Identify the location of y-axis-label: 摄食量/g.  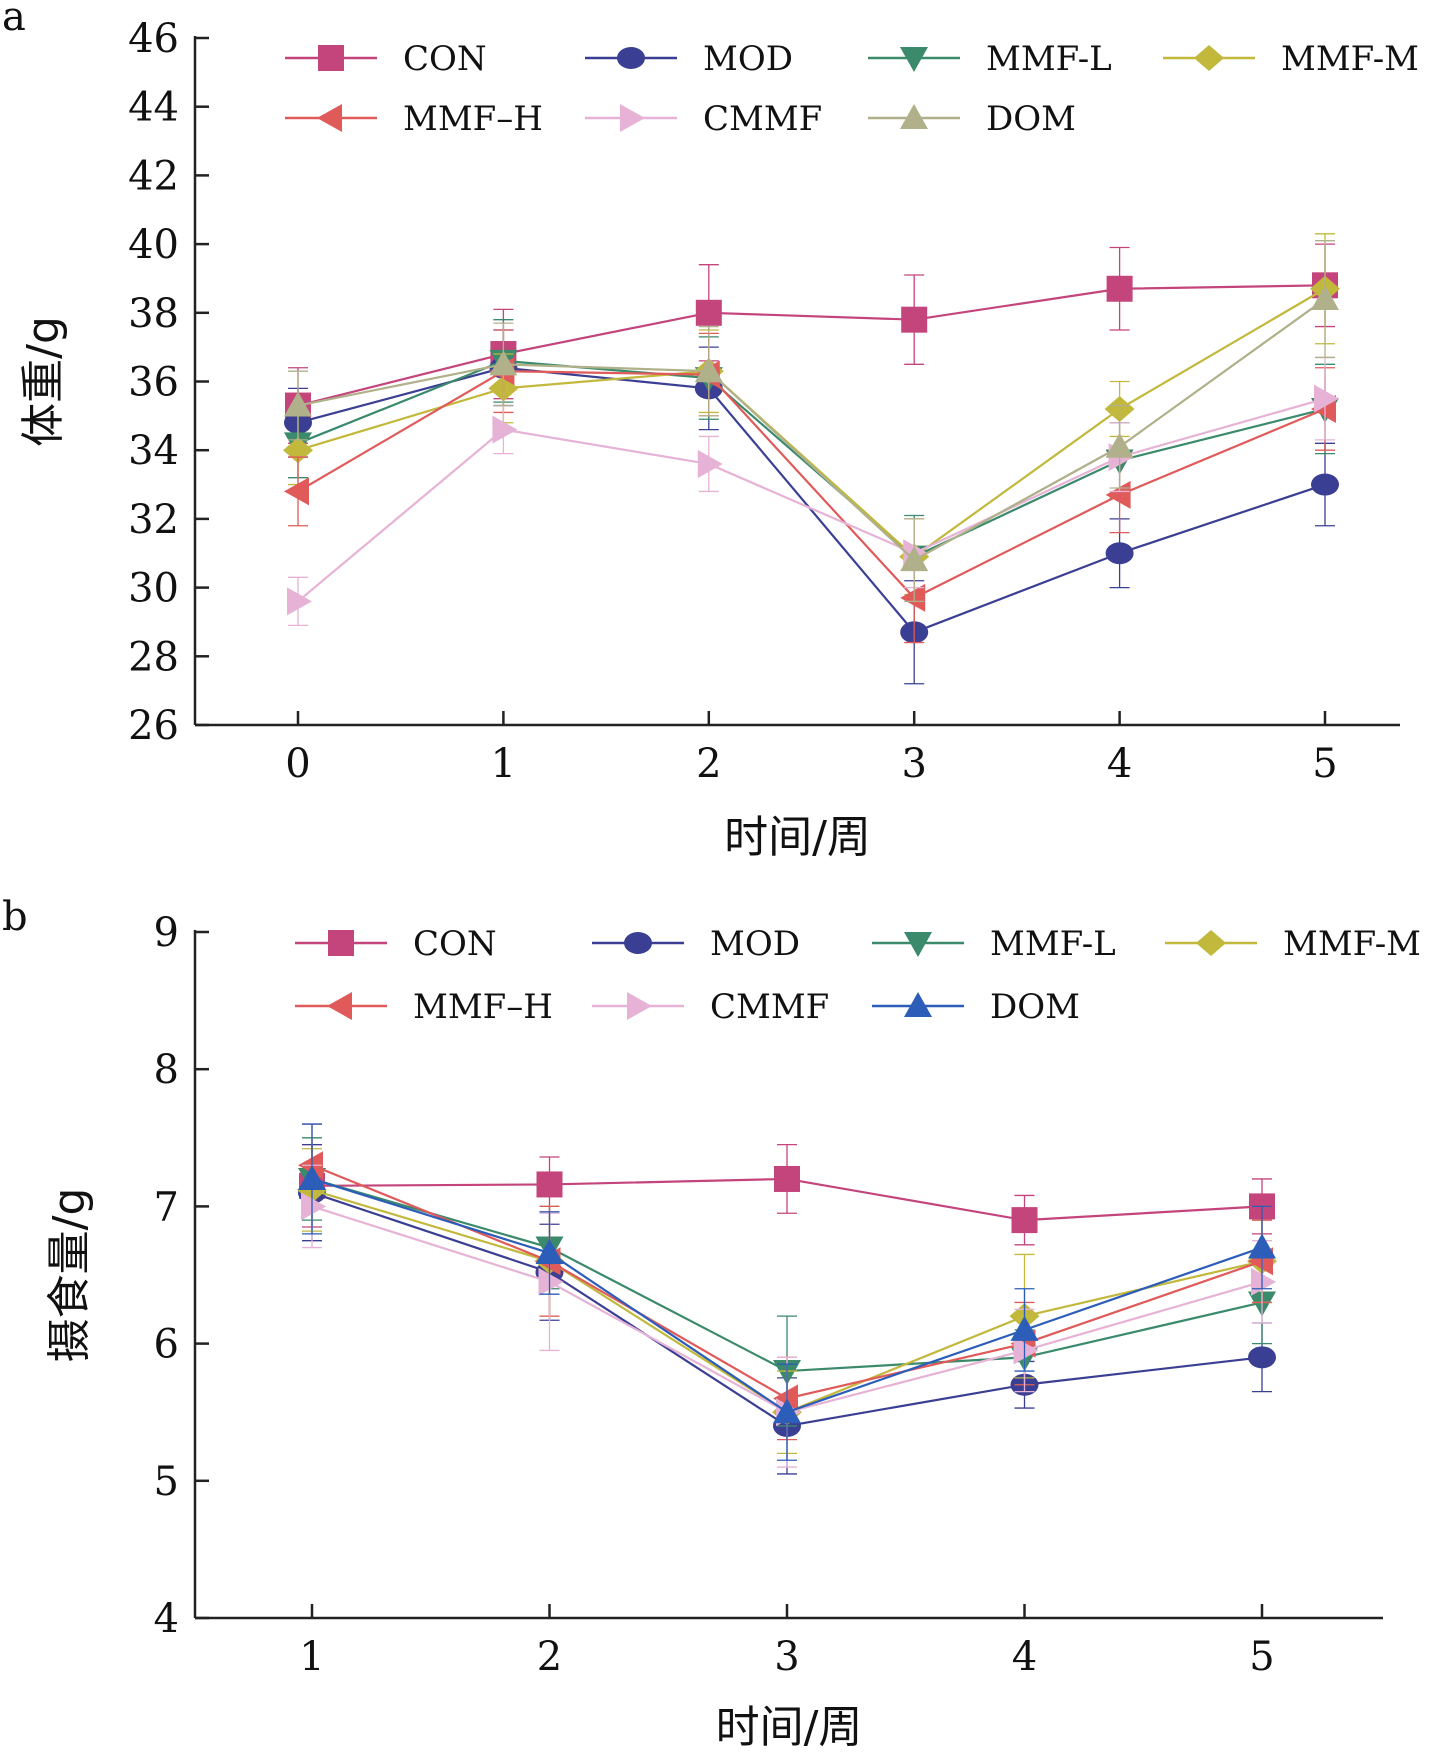
(69, 1275).